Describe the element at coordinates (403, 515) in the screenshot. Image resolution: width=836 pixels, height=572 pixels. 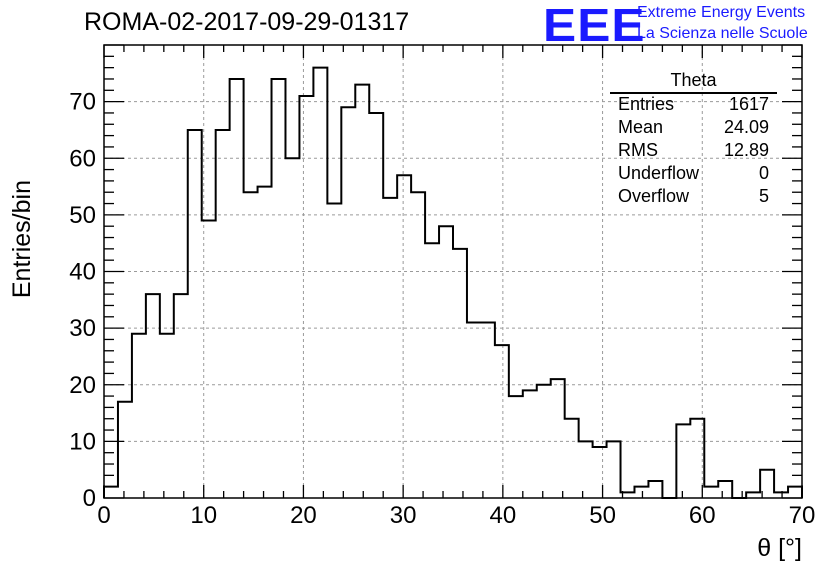
I see `x-tick-label: 30` at that location.